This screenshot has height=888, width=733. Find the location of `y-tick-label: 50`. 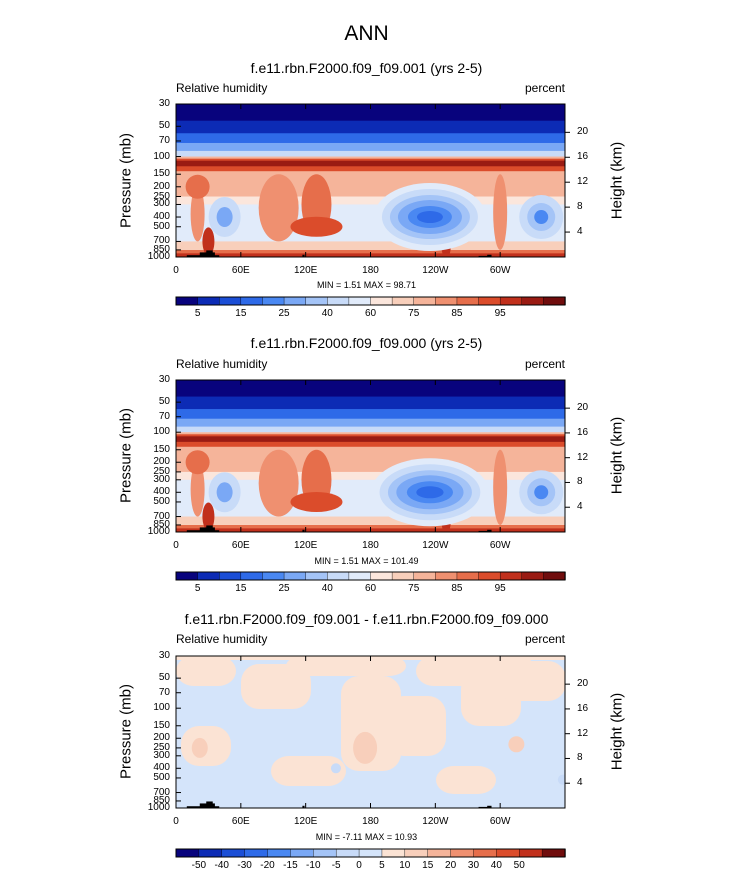

y-tick-label: 50 is located at coordinates (164, 126).